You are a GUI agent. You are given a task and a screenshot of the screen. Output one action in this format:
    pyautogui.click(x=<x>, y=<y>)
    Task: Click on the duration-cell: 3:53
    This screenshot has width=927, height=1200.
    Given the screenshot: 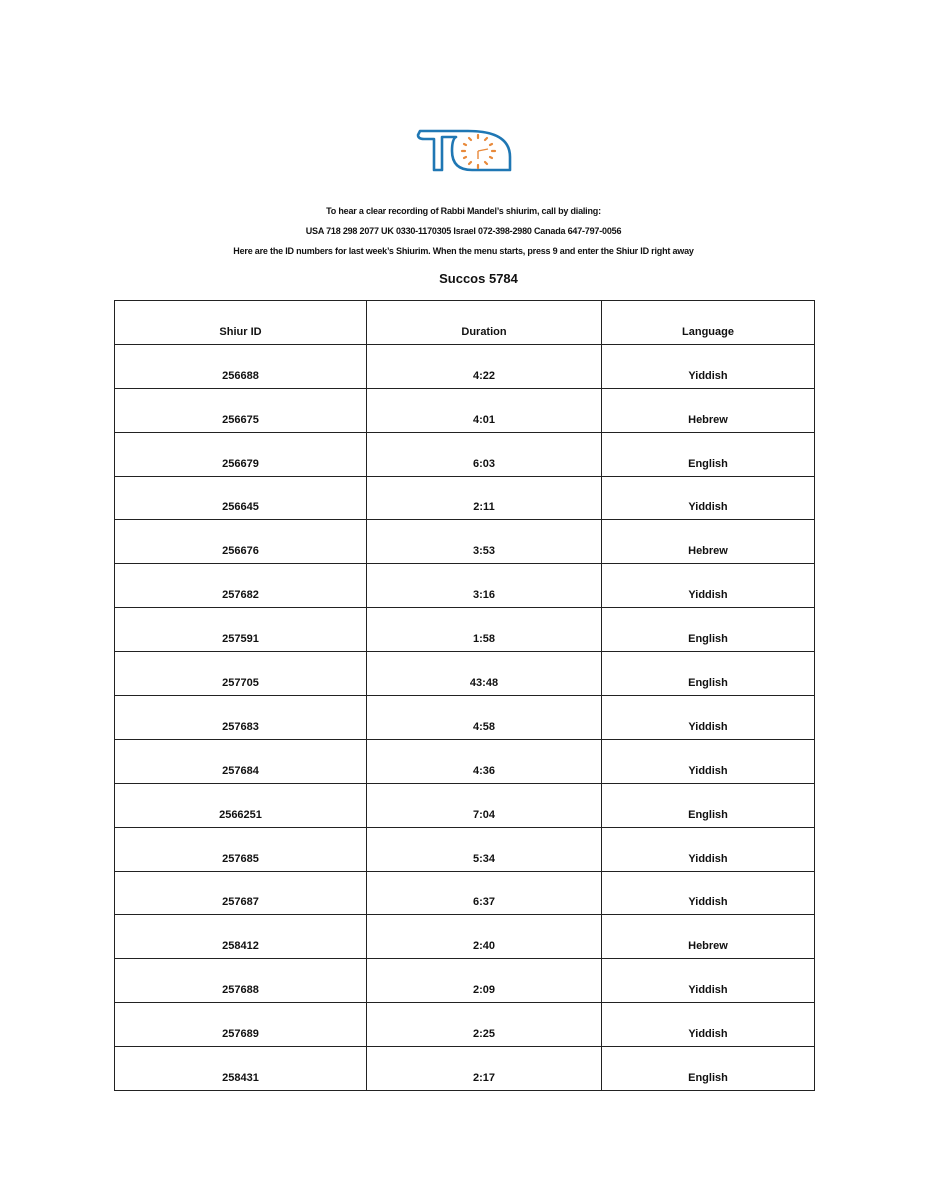 What is the action you would take?
    pyautogui.click(x=484, y=542)
    